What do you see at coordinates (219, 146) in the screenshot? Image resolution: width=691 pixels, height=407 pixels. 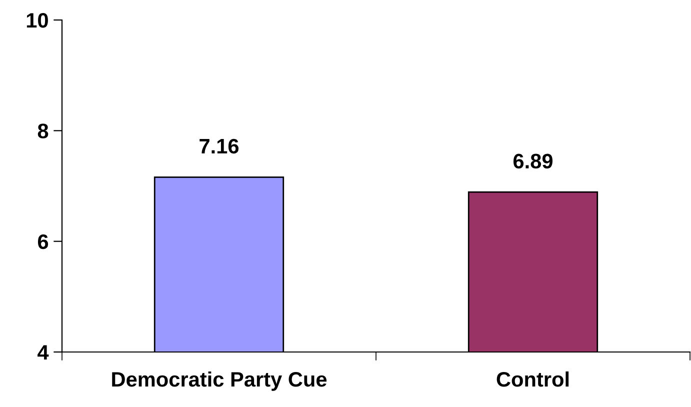 I see `data-label: 7.16` at bounding box center [219, 146].